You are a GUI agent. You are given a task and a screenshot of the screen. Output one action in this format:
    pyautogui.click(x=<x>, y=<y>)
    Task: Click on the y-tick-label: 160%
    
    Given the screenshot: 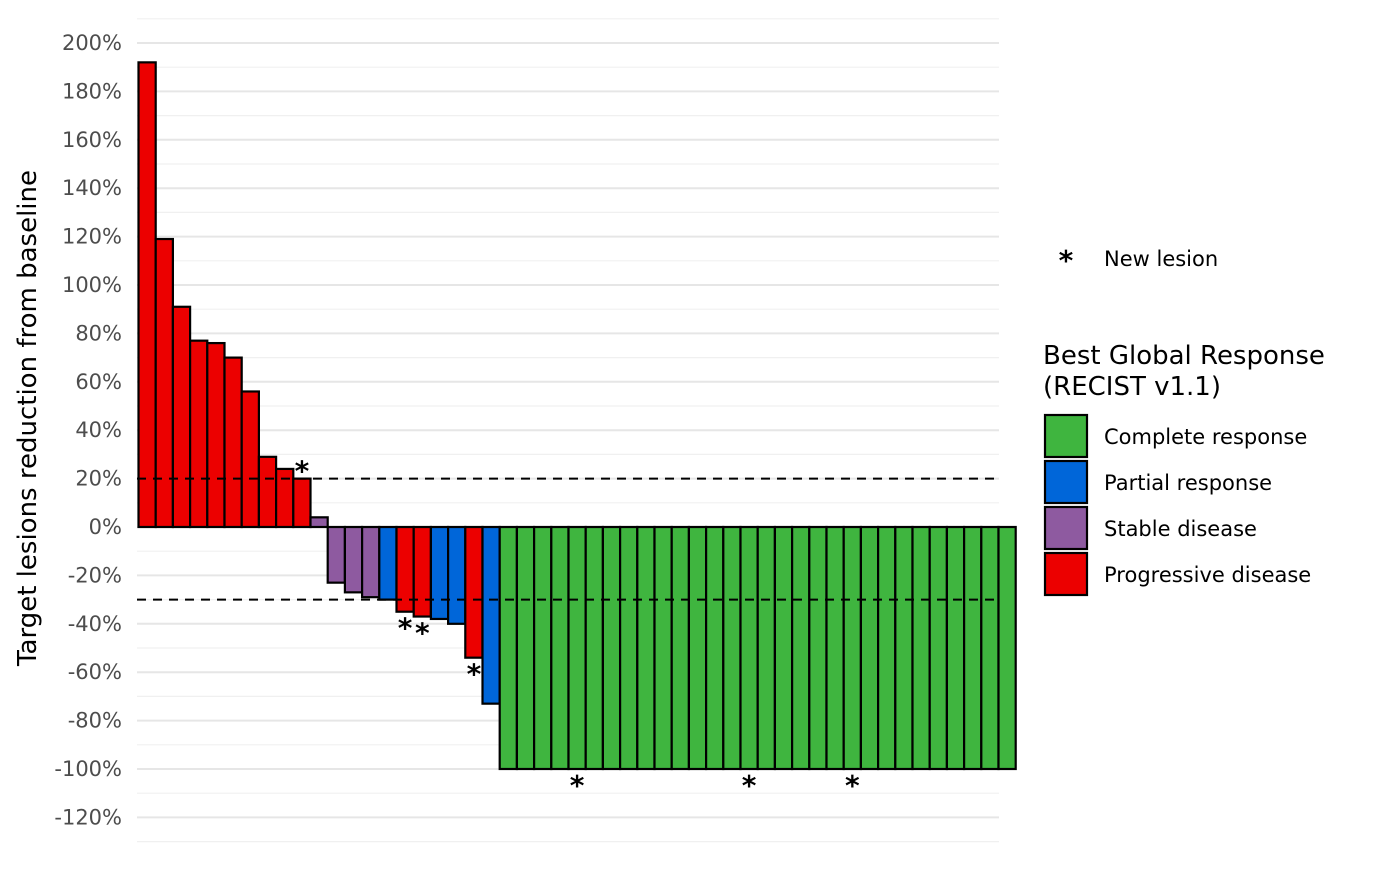 What is the action you would take?
    pyautogui.click(x=92, y=140)
    